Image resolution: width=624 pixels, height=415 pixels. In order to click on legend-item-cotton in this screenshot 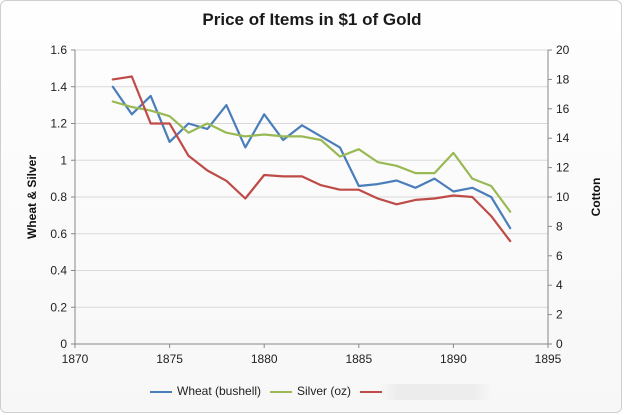, I will do `click(373, 391)`.